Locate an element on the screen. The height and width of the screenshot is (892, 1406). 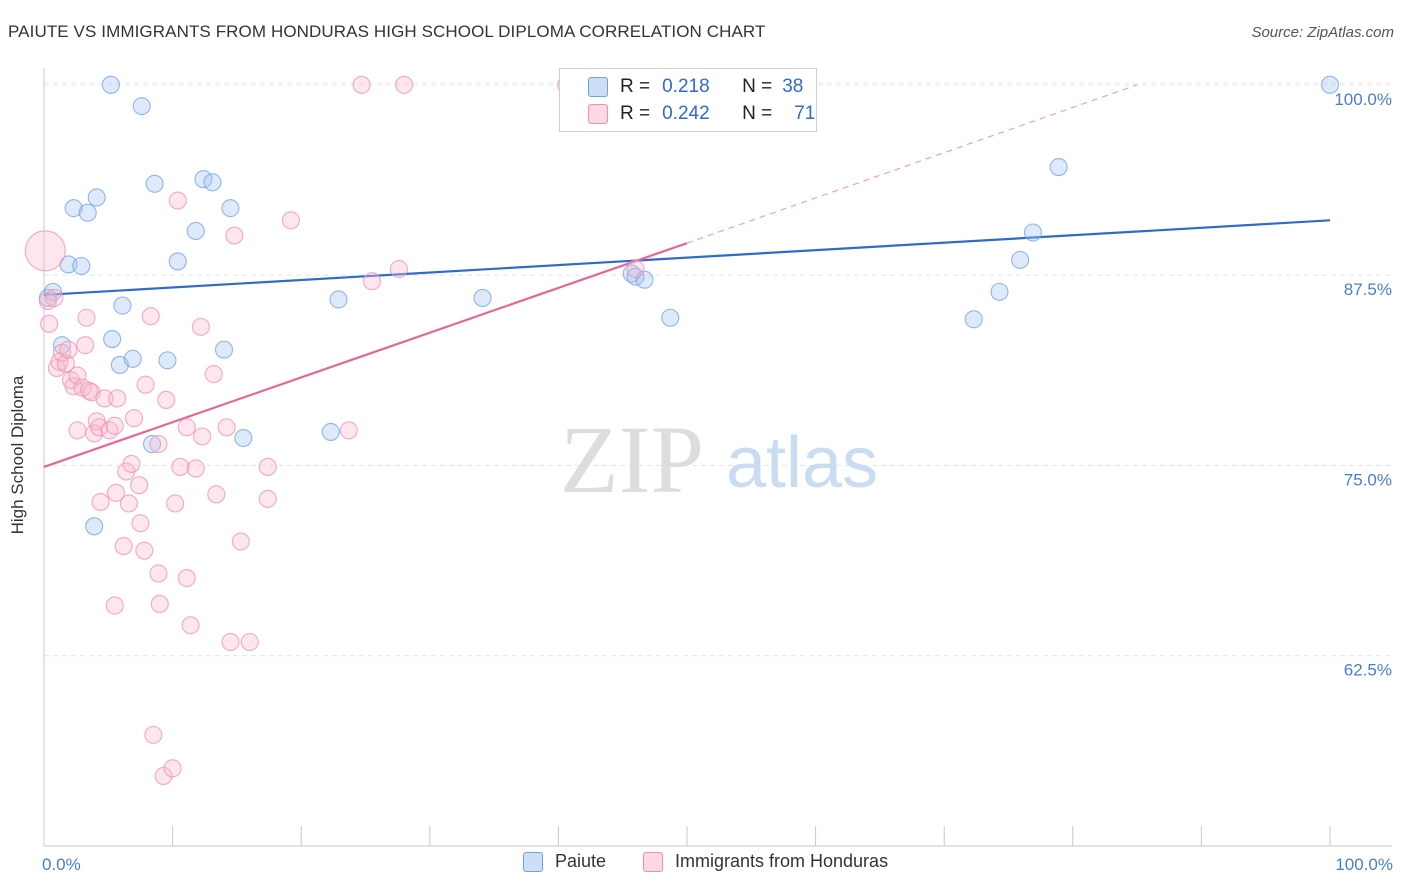
x-tick-label: 0.0% is located at coordinates (61, 864).